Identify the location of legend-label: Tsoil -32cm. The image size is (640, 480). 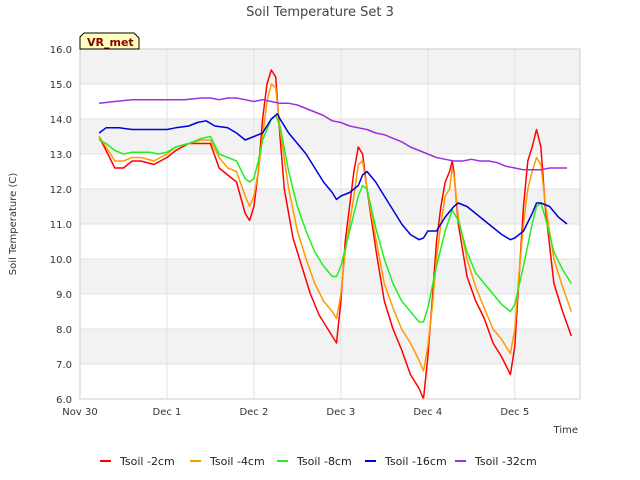
(505, 461).